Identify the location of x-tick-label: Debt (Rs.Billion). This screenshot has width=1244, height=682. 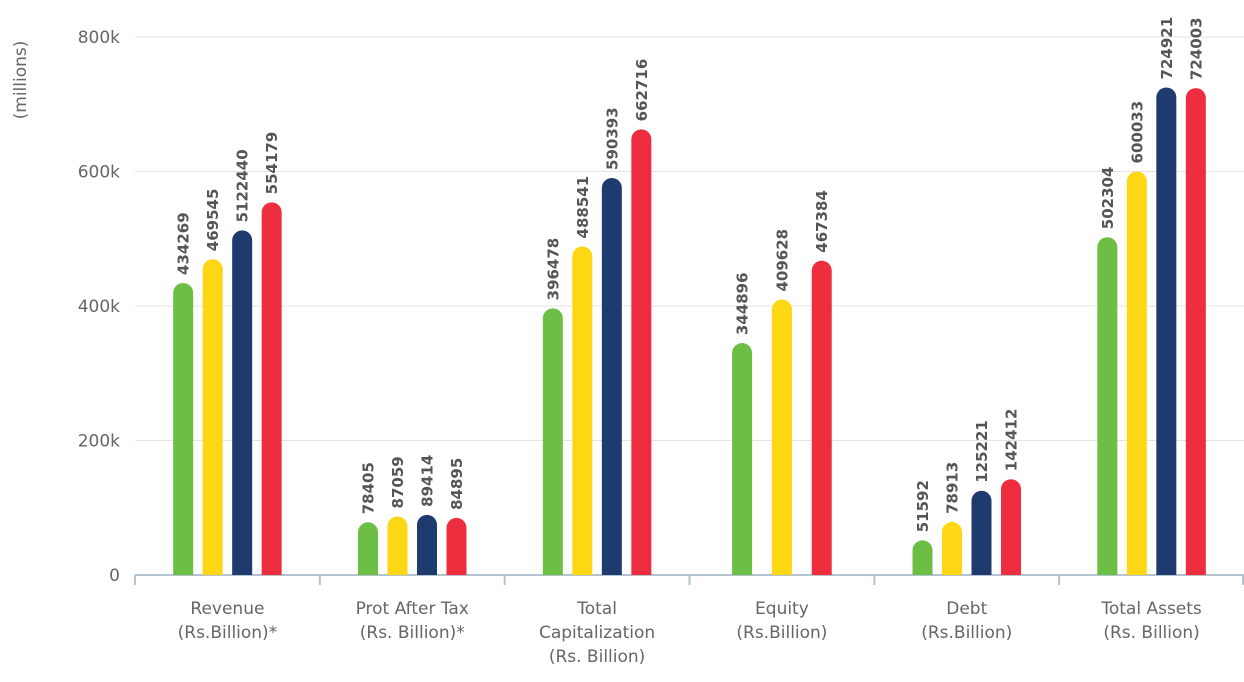
(966, 621).